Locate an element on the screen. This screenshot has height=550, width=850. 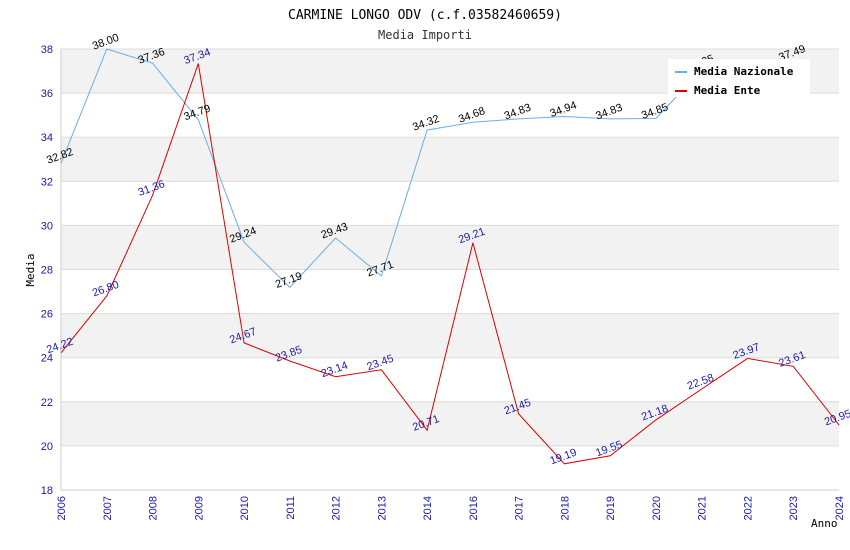
y-tick-label-30: 30 is located at coordinates (47, 226).